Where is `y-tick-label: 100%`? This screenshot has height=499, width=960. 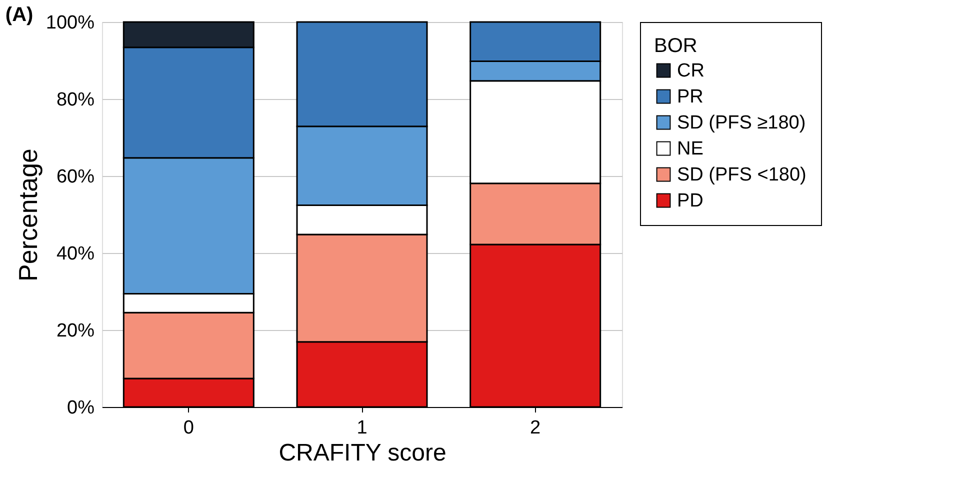
y-tick-label: 100% is located at coordinates (70, 23).